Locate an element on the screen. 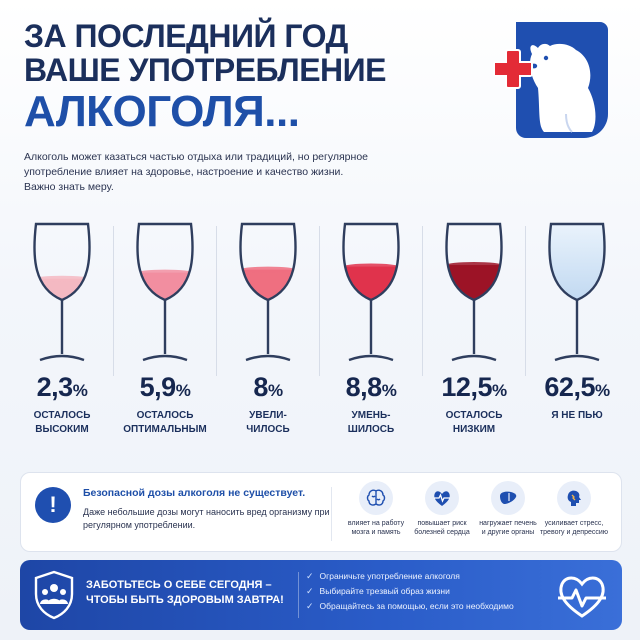  stat-percent: 62,5% is located at coordinates (577, 387).